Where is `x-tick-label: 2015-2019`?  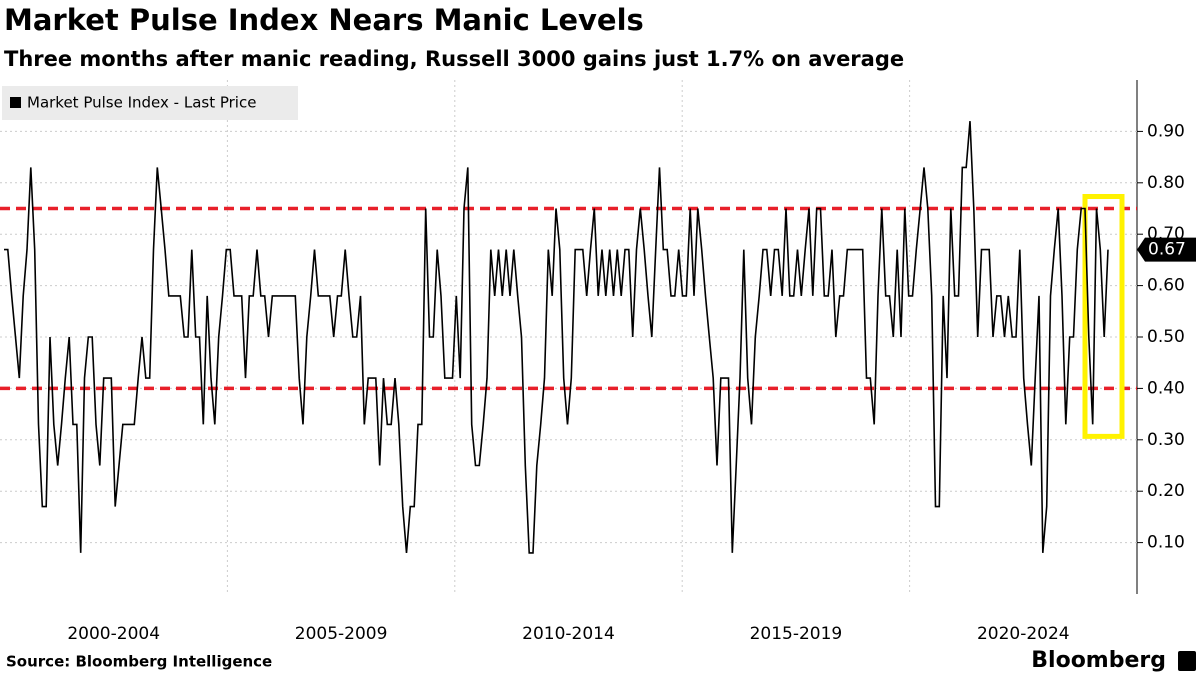
x-tick-label: 2015-2019 is located at coordinates (796, 634).